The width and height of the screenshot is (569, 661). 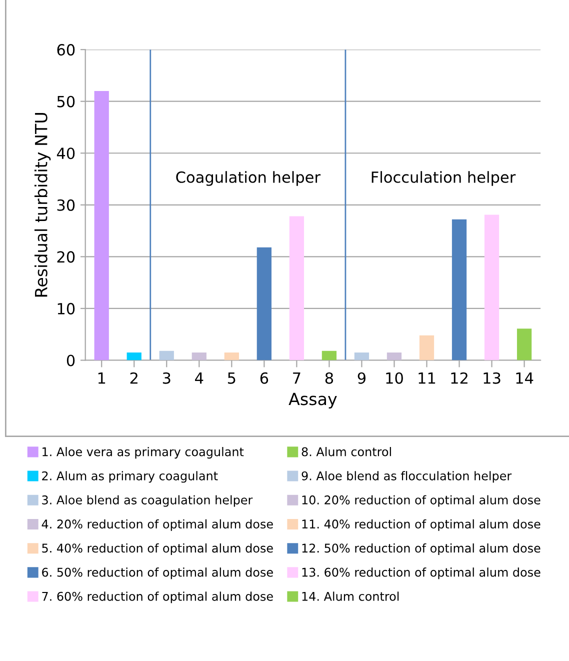 I want to click on annotation: Coagulation helper, so click(x=248, y=178).